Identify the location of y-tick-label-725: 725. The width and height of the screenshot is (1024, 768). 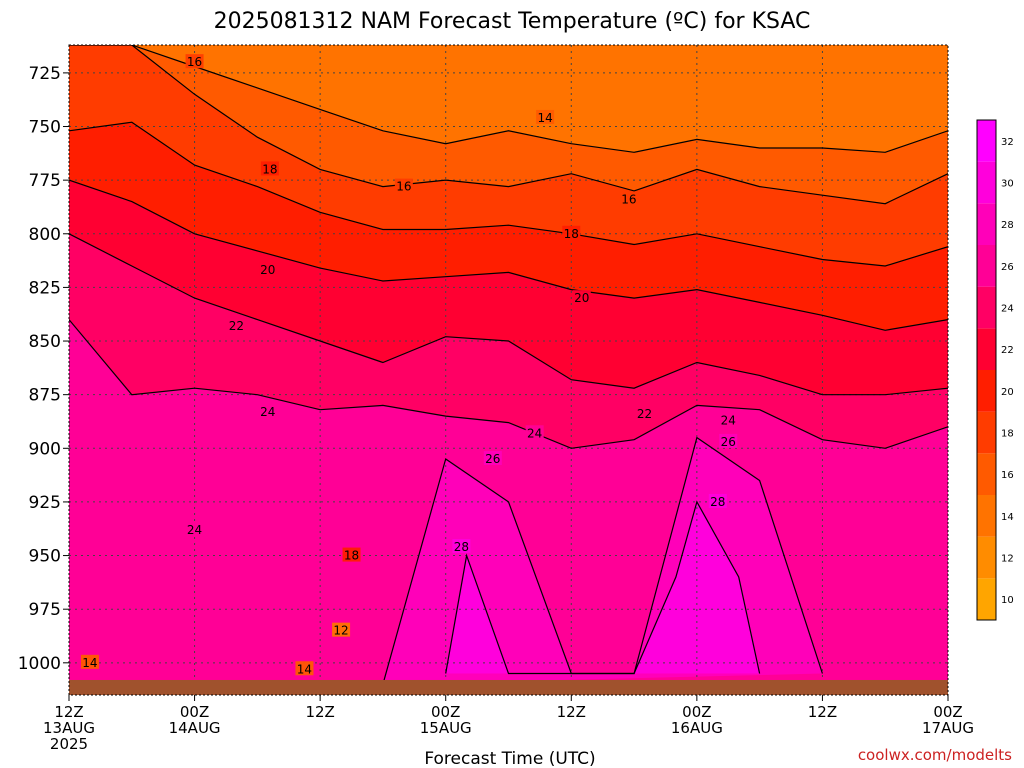
(45, 74).